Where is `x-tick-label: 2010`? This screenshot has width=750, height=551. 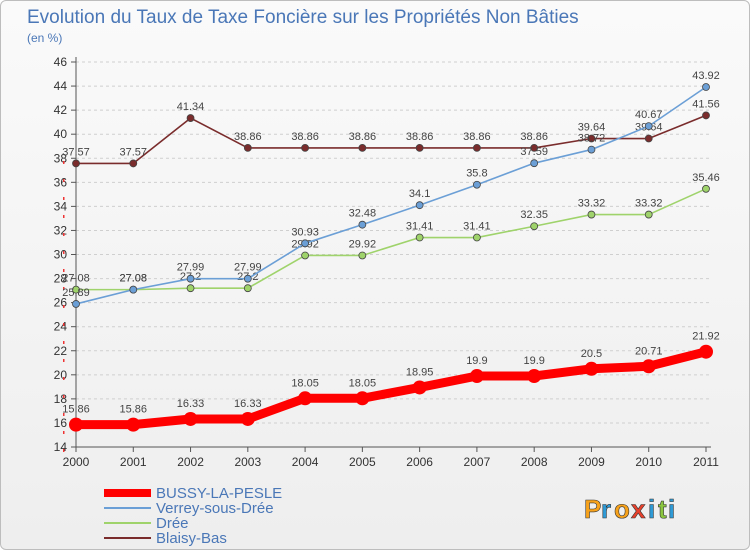 x-tick-label: 2010 is located at coordinates (648, 462).